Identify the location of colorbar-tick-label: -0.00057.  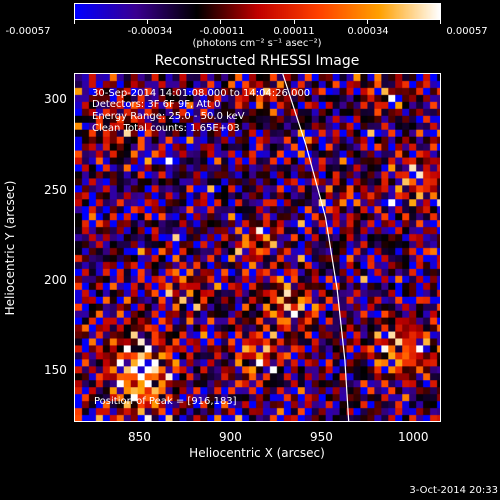
(28, 31).